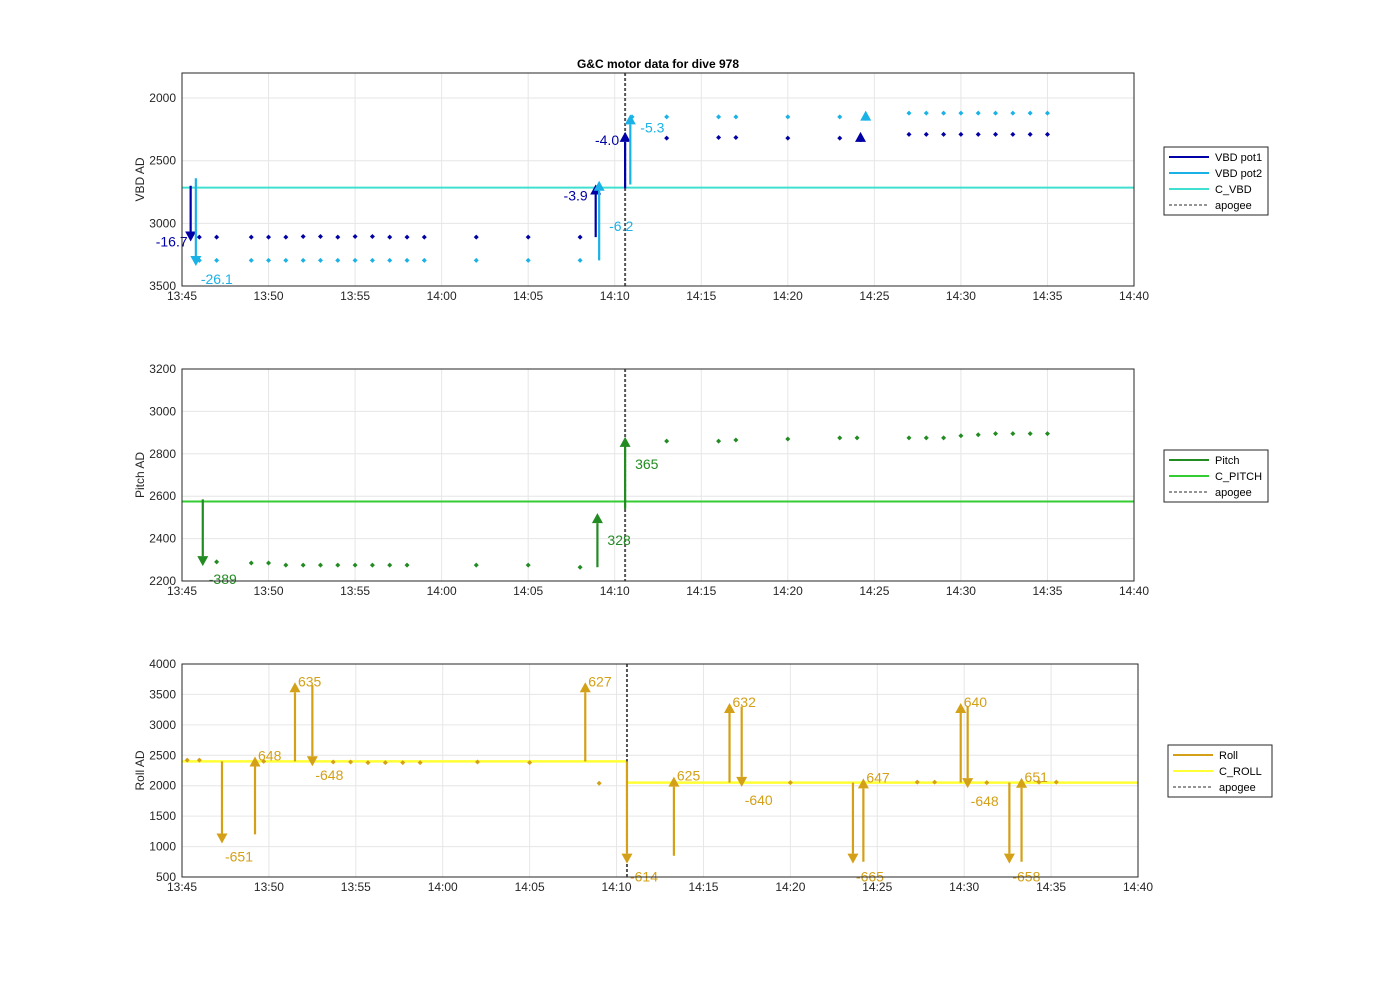  Describe the element at coordinates (269, 887) in the screenshot. I see `x-tick-label: 13:50` at that location.